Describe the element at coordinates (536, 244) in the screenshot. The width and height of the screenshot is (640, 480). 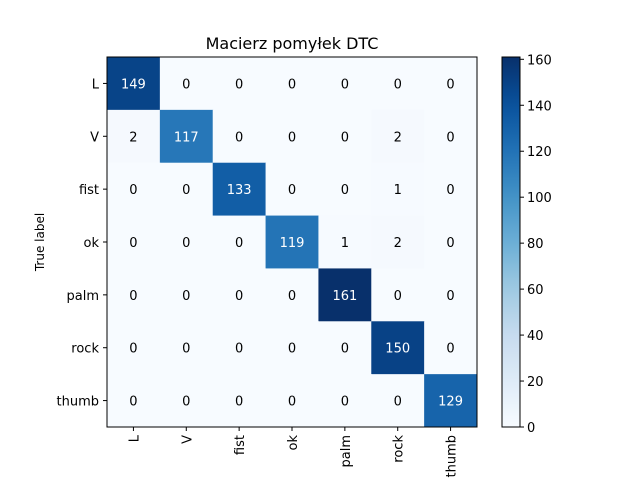
I see `colorbar-axis: 0 20 40 60 80 100 120 140 160` at that location.